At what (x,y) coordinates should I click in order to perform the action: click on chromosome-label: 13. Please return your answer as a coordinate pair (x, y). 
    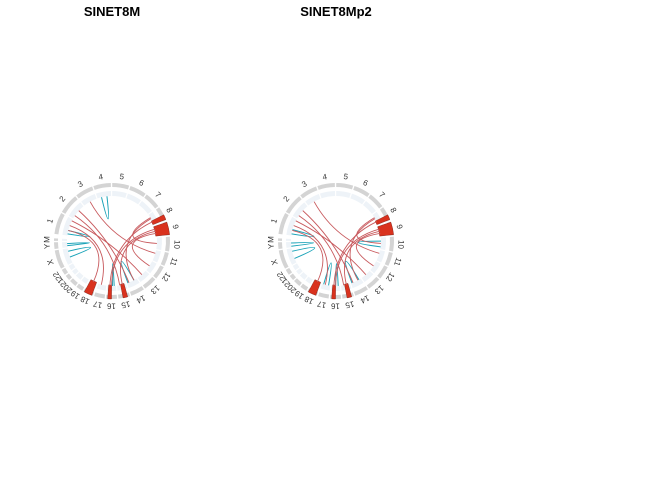
    Looking at the image, I should click on (378, 289).